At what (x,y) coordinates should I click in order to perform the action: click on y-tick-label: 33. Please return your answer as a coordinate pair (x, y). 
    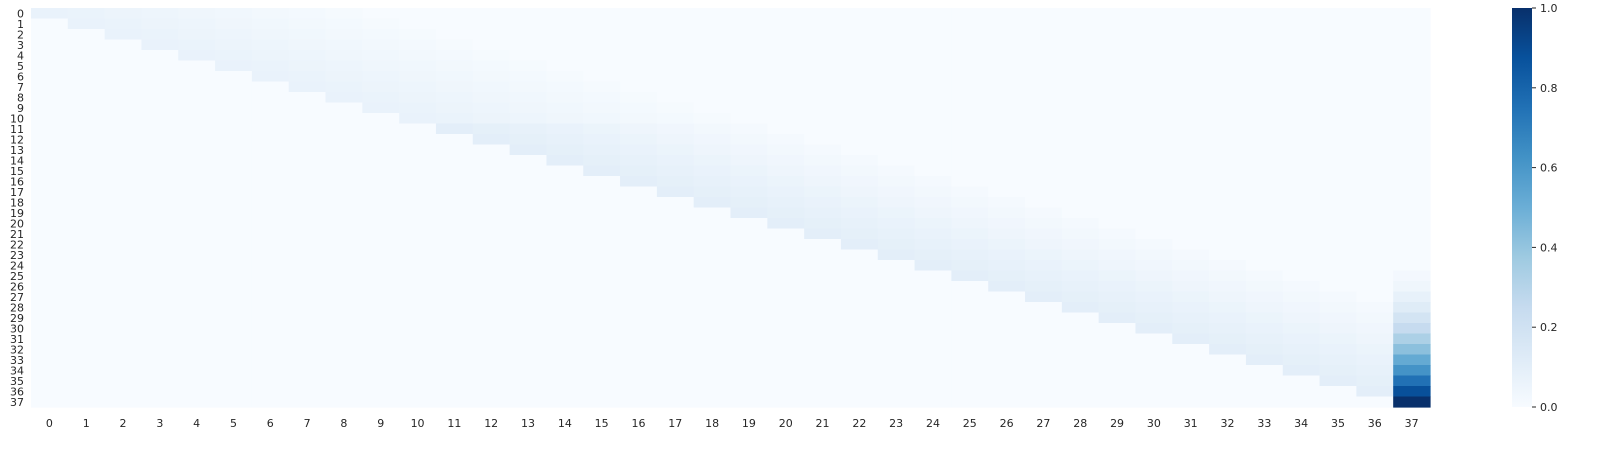
    Looking at the image, I should click on (17, 360).